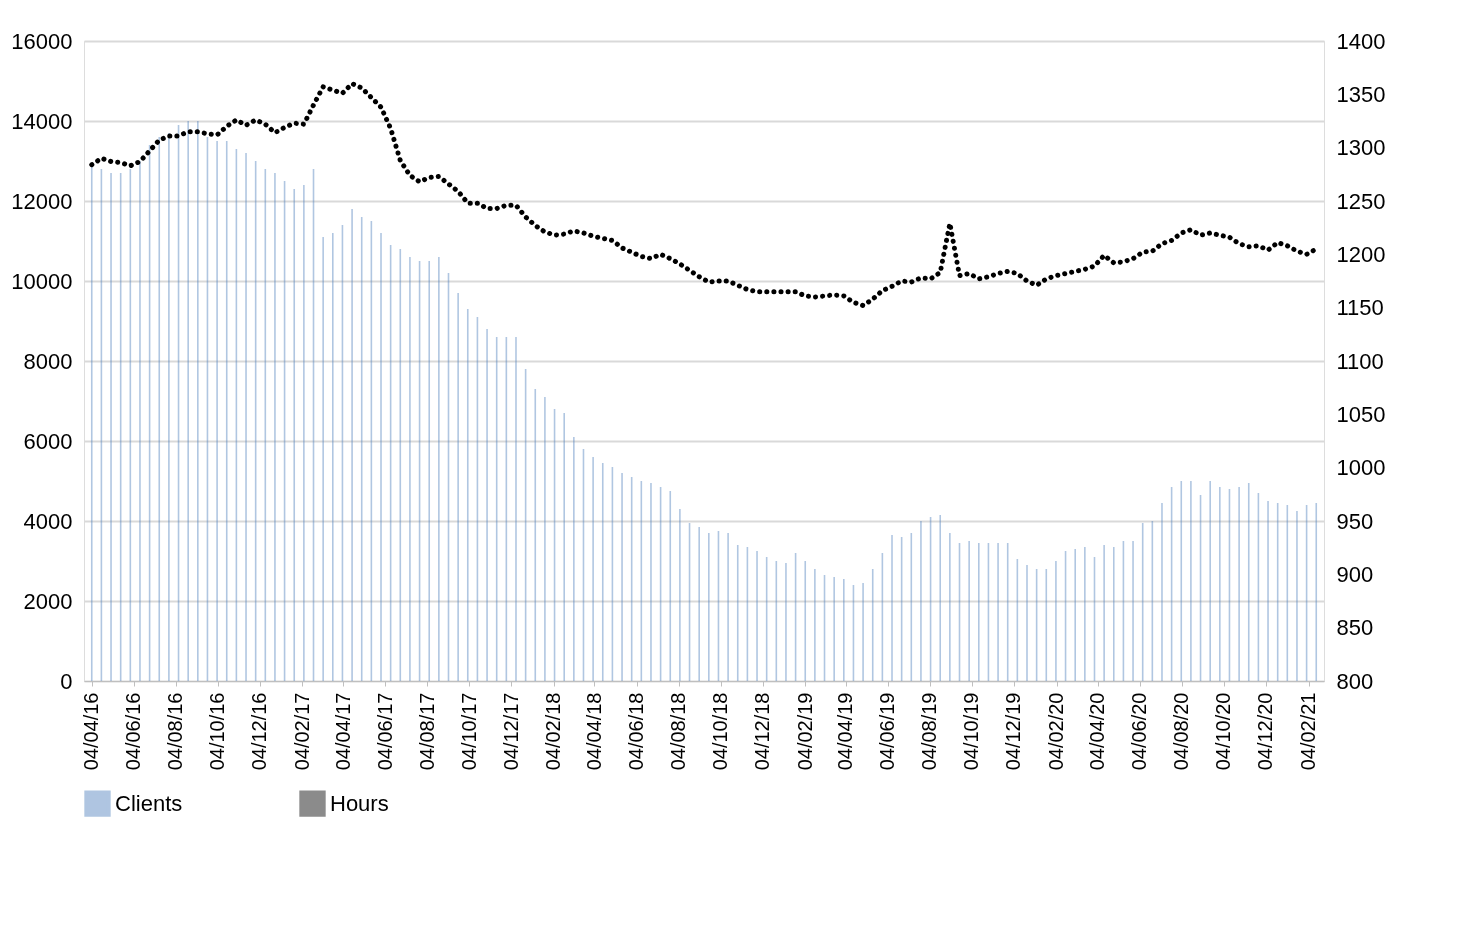  Describe the element at coordinates (66, 681) in the screenshot. I see `y-tick-label: 0` at that location.